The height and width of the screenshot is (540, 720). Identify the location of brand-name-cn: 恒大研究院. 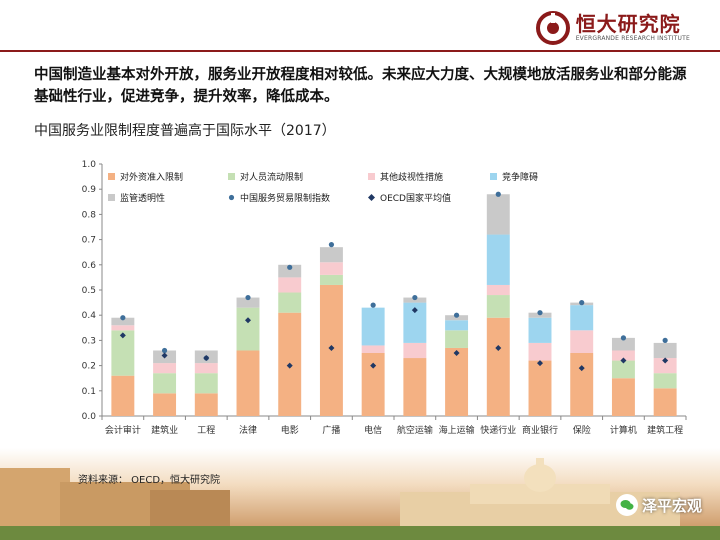
(628, 24).